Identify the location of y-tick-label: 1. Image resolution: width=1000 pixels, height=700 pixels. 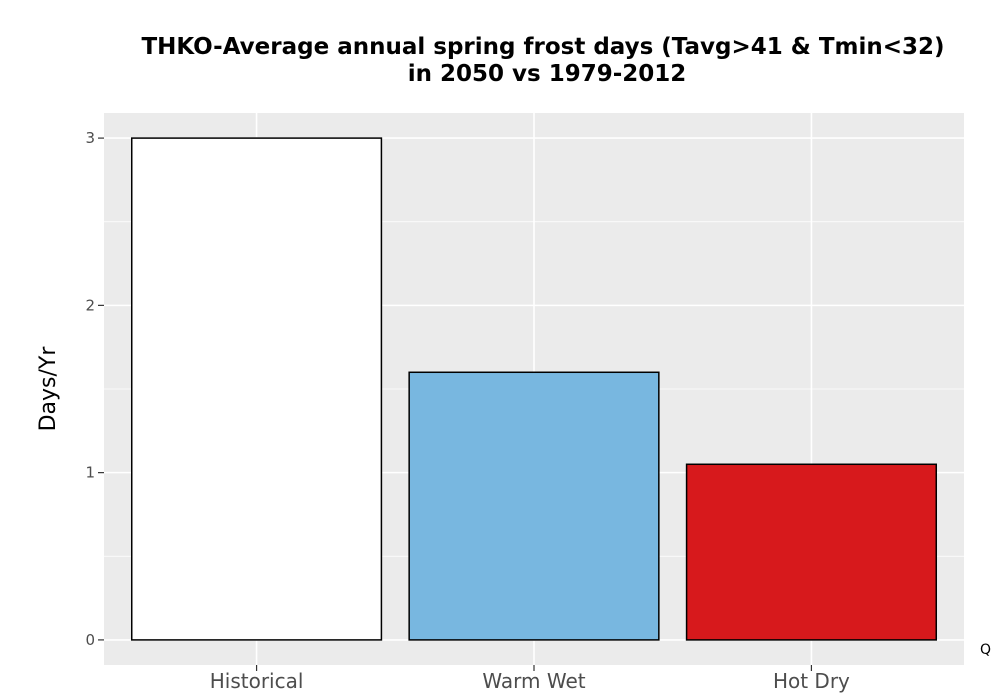
(90, 473).